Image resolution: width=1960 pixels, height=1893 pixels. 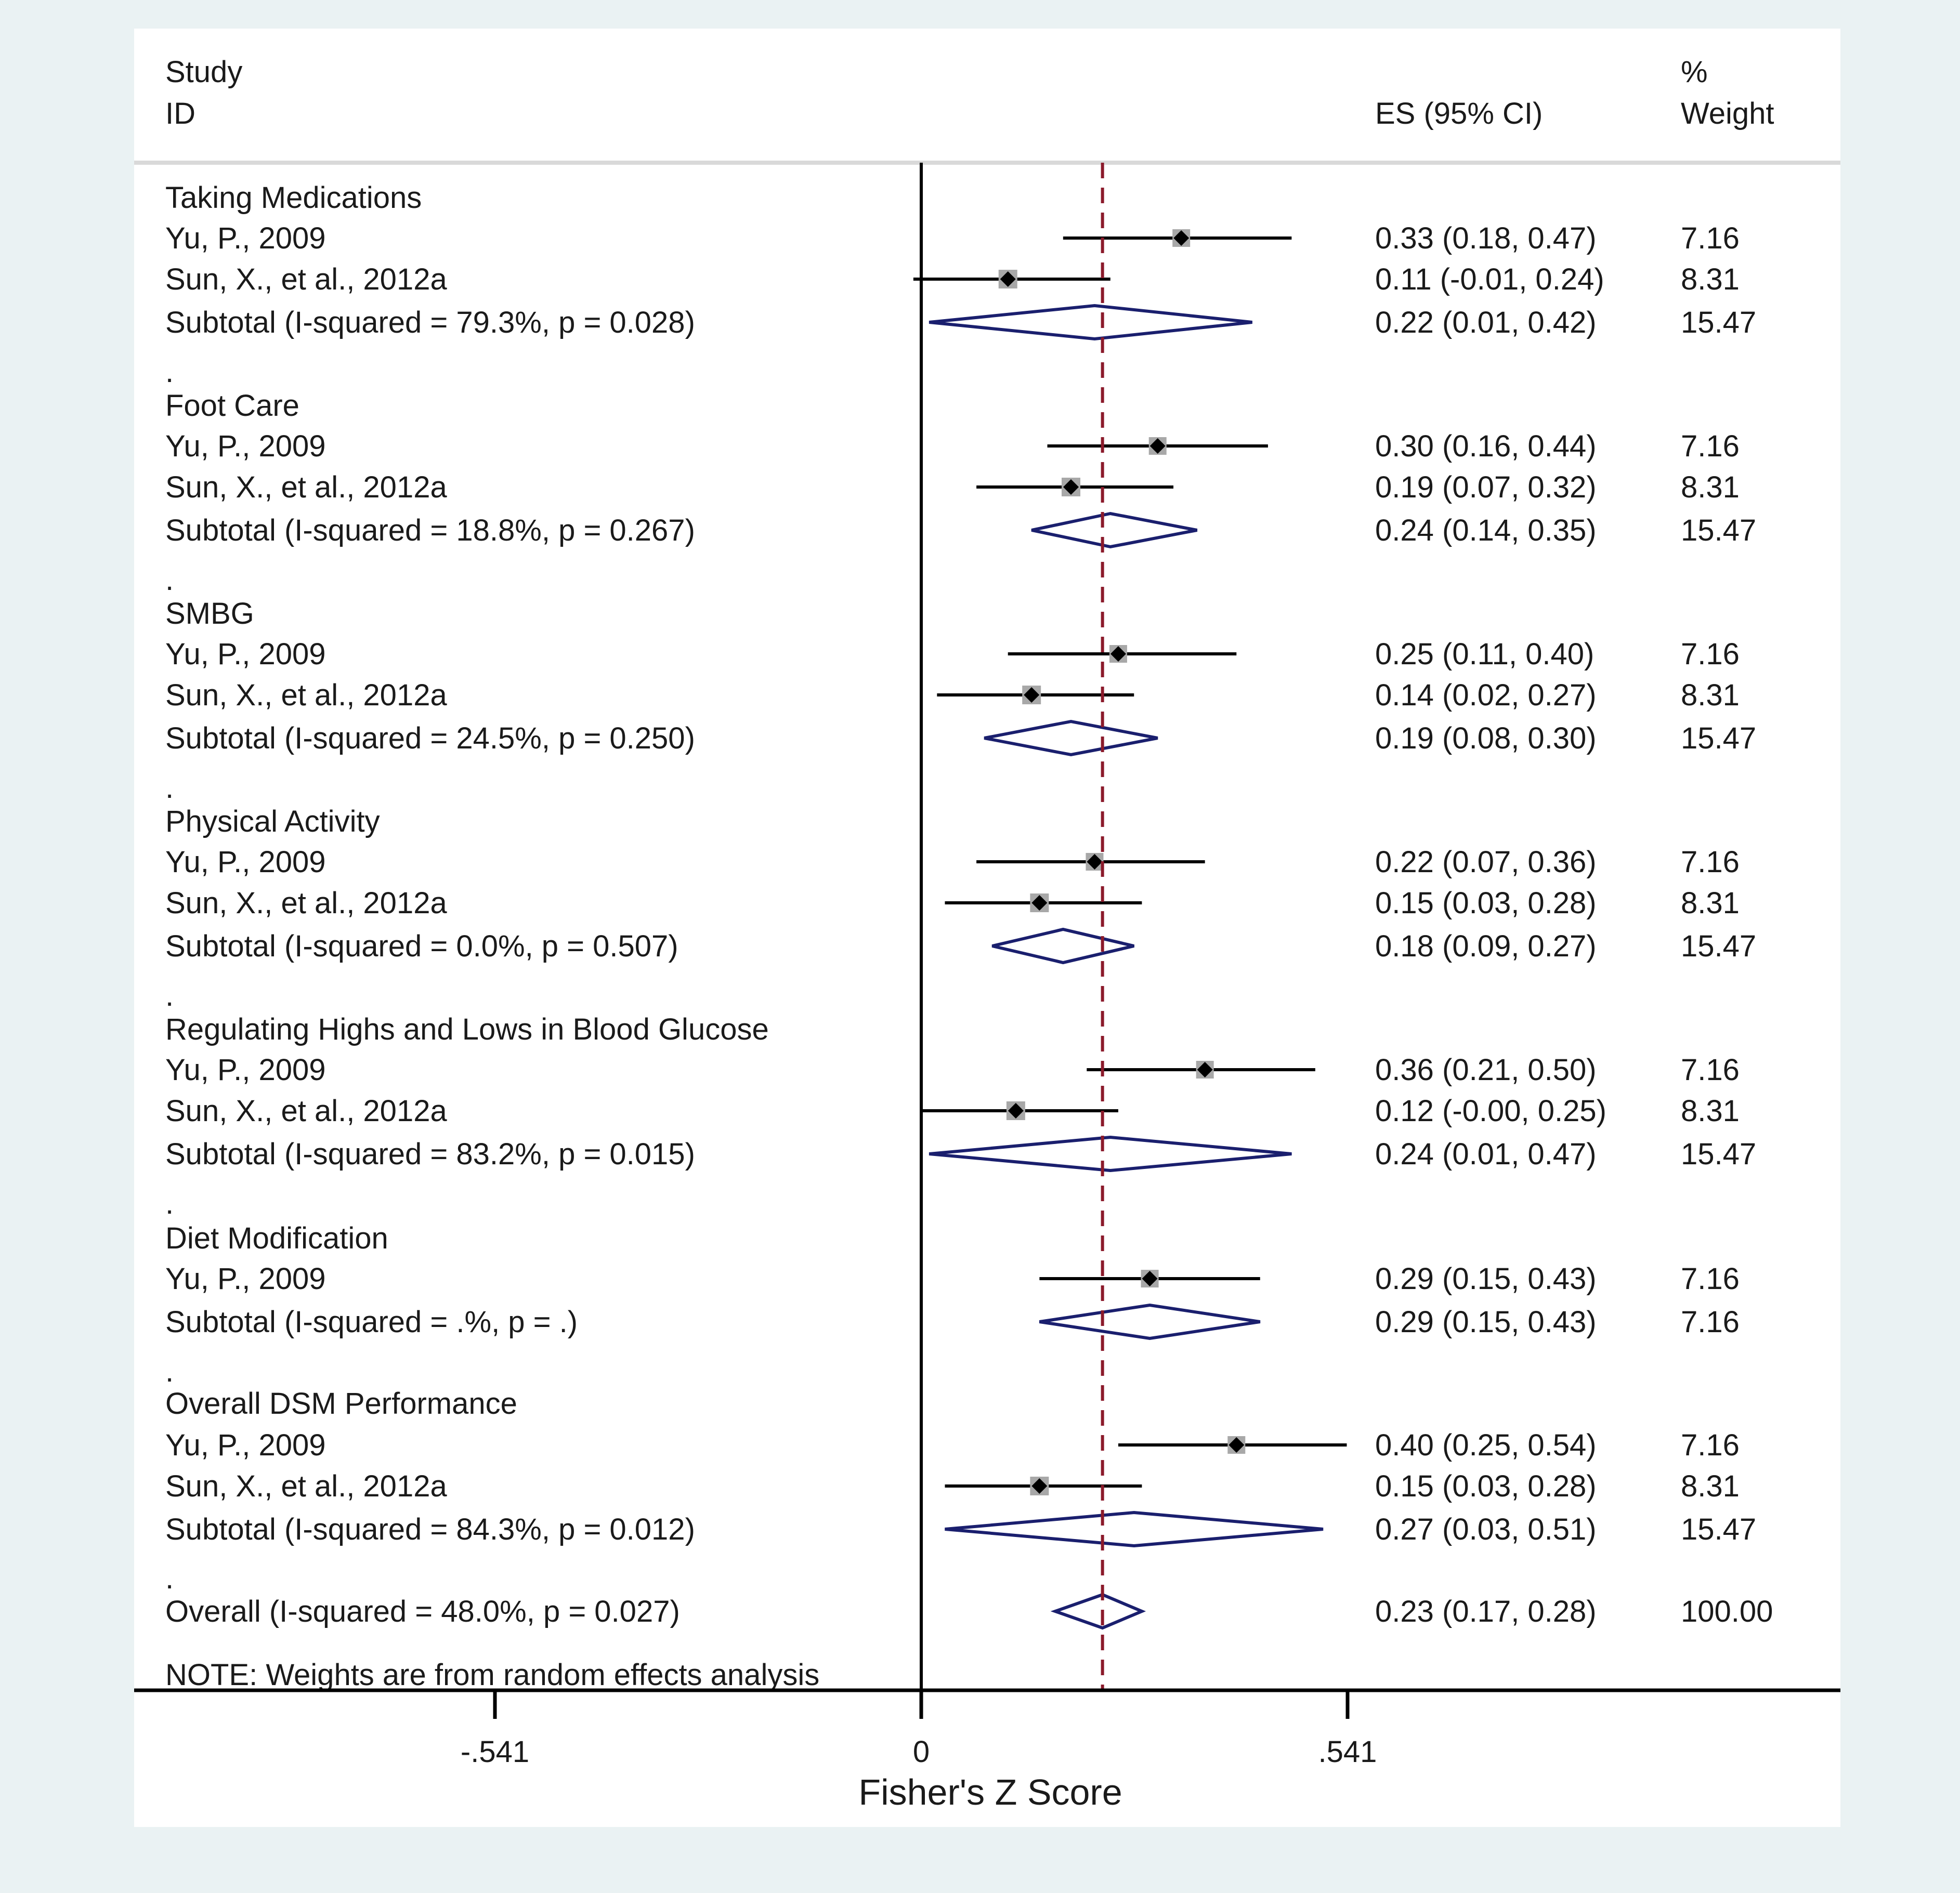 I want to click on effect-size-ci-text: 0.22 (0.07, 0.36), so click(x=1486, y=862).